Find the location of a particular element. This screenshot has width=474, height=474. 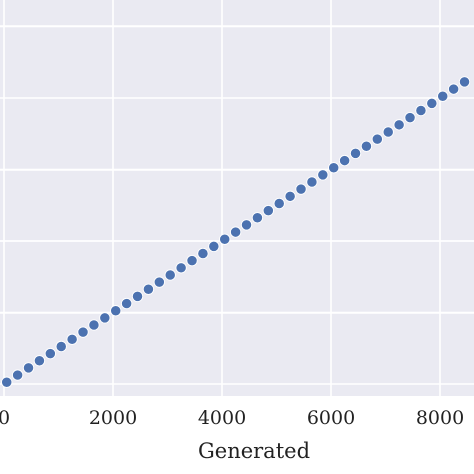

x-tick-labels: 0 2000 4000 6000 8000 is located at coordinates (232, 418).